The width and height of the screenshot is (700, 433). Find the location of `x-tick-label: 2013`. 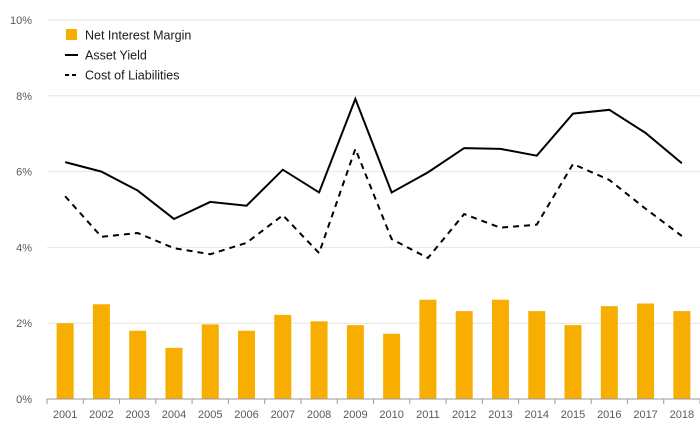

x-tick-label: 2013 is located at coordinates (500, 415).